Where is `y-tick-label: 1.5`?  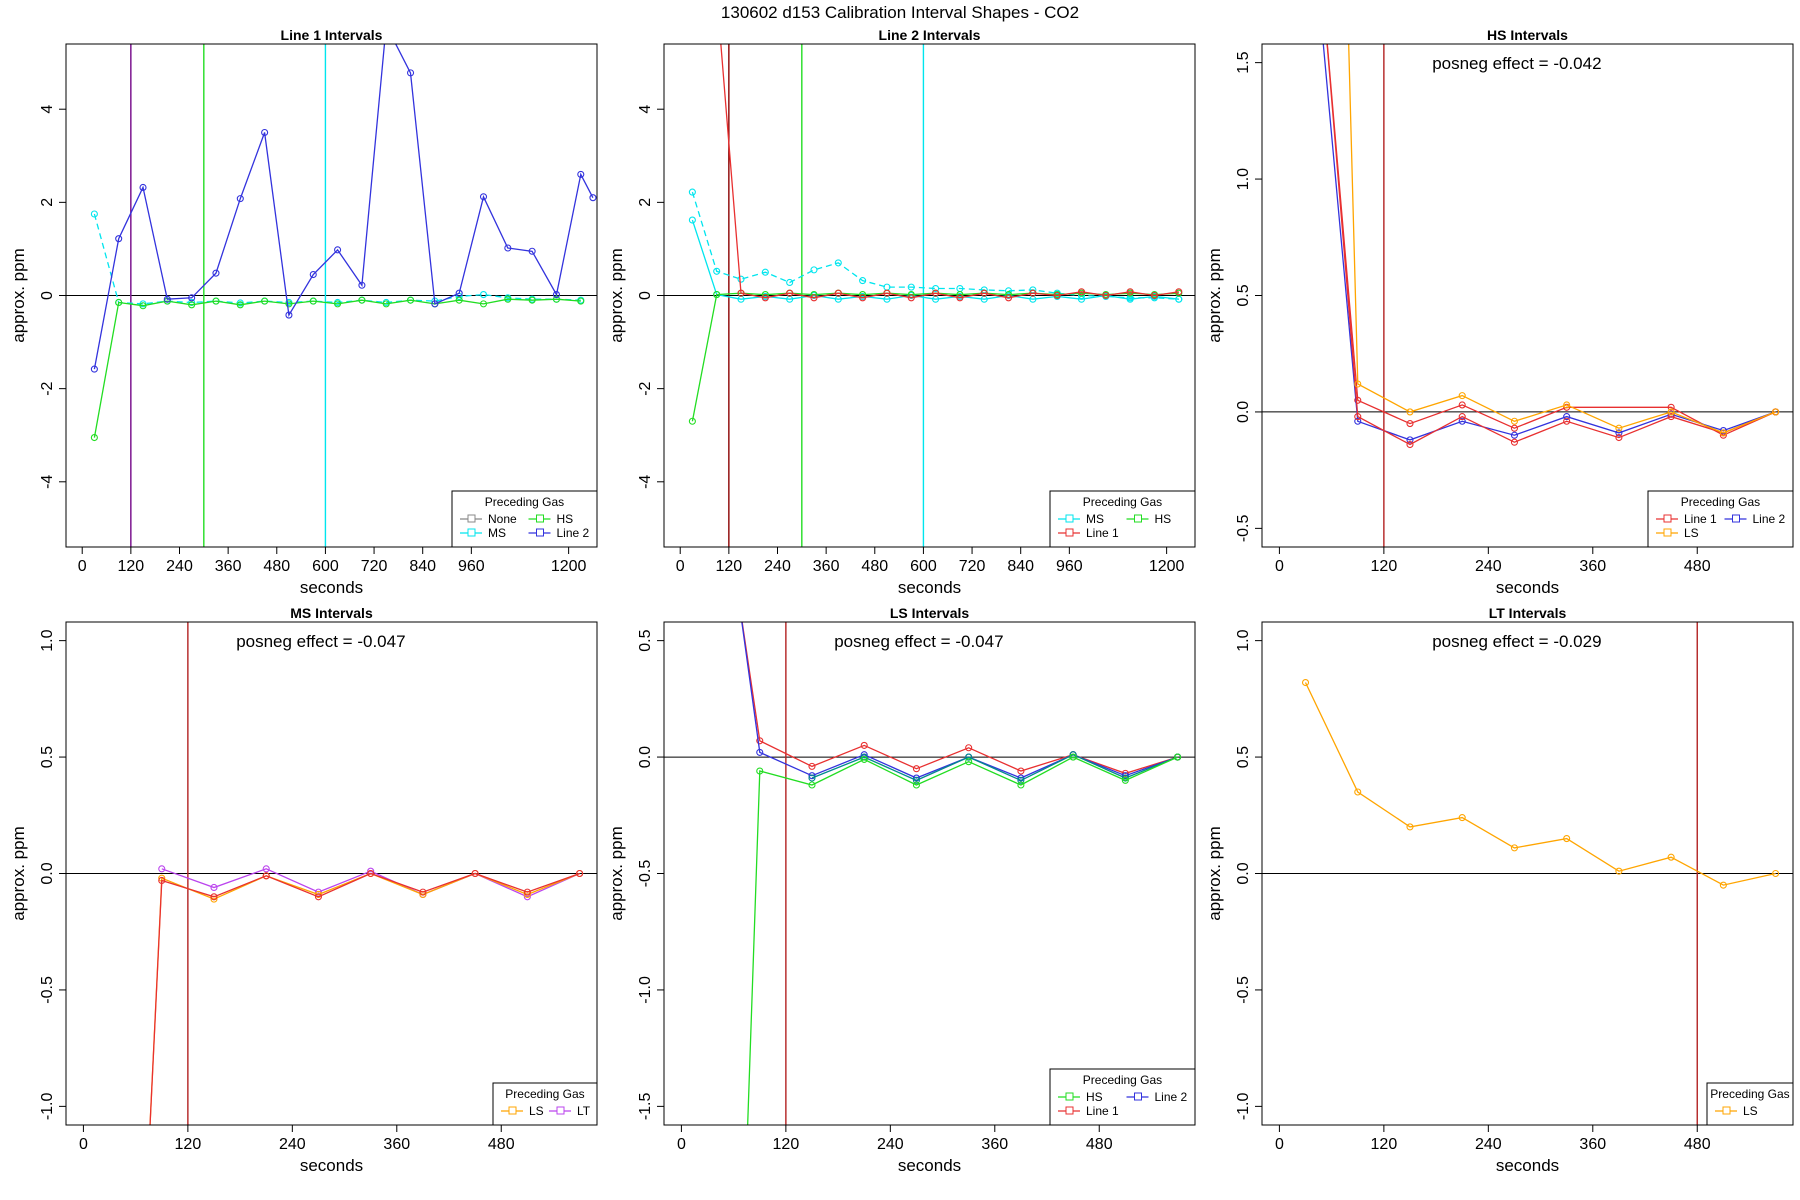
y-tick-label: 1.5 is located at coordinates (1243, 62).